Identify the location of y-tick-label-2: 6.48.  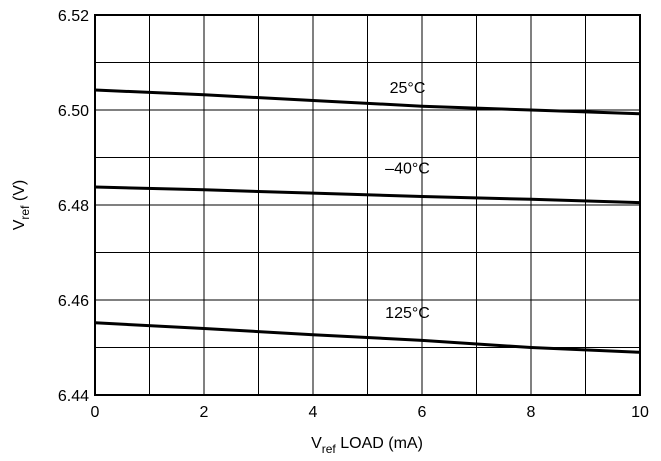
(73, 206).